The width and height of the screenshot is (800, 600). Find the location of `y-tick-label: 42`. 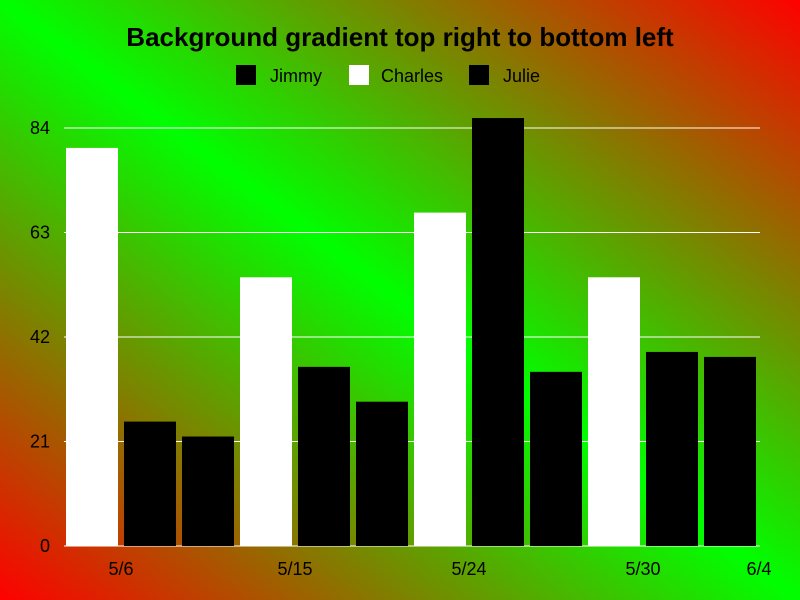

y-tick-label: 42 is located at coordinates (40, 337).